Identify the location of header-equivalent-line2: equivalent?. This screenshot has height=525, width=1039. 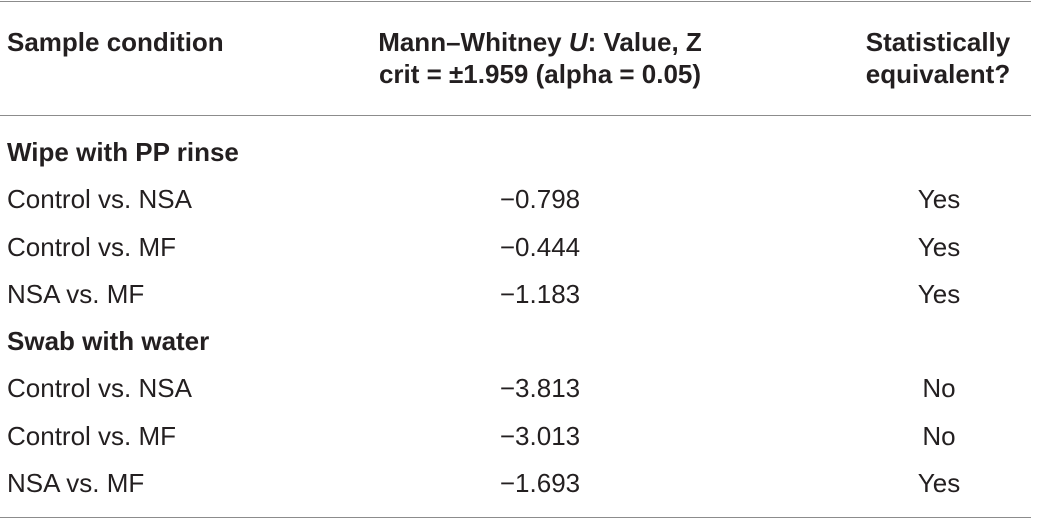
(938, 74).